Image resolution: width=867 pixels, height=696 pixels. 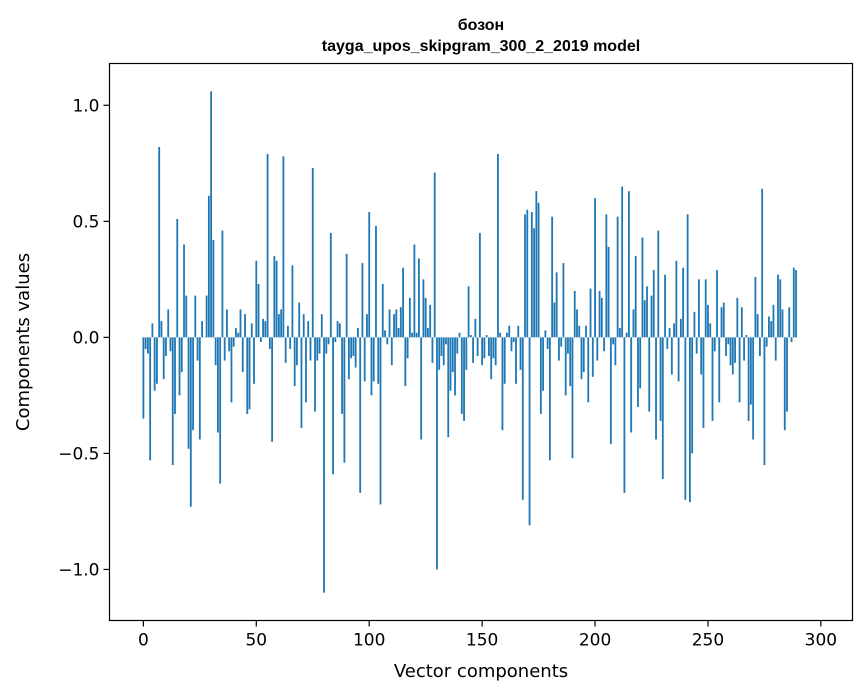 I want to click on chart-title: бозон, so click(x=481, y=25).